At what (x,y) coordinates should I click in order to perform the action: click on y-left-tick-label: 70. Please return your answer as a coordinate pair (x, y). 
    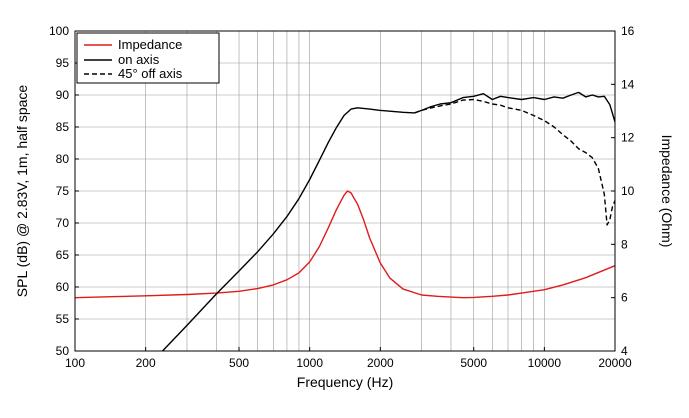
    Looking at the image, I should click on (63, 223).